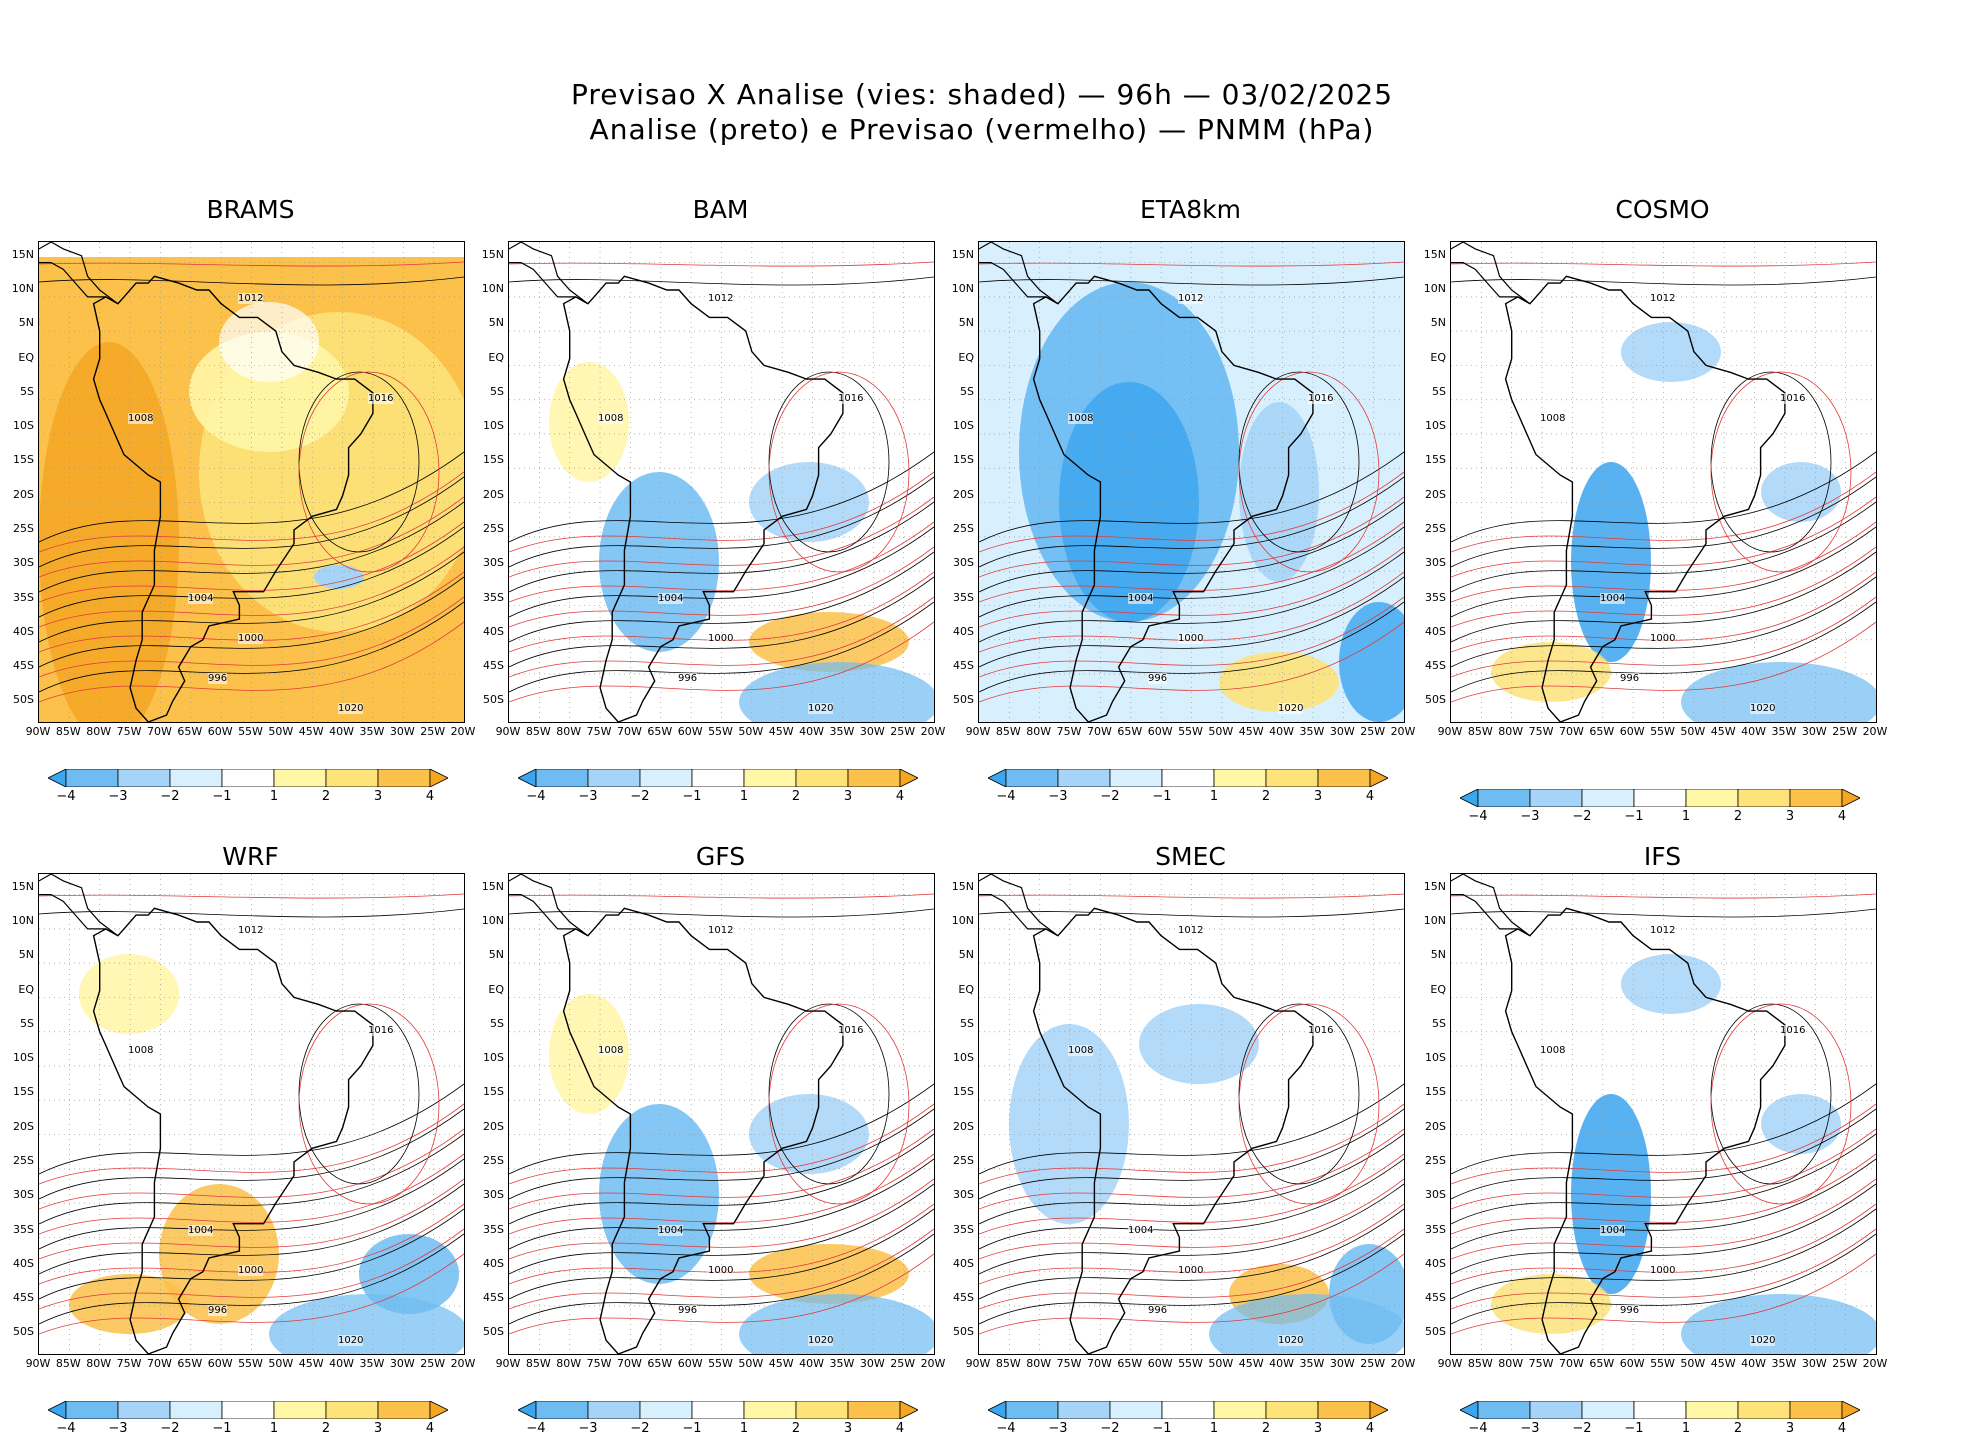 Image resolution: width=1964 pixels, height=1436 pixels. Describe the element at coordinates (433, 1363) in the screenshot. I see `lon-tick-label: 25W` at that location.